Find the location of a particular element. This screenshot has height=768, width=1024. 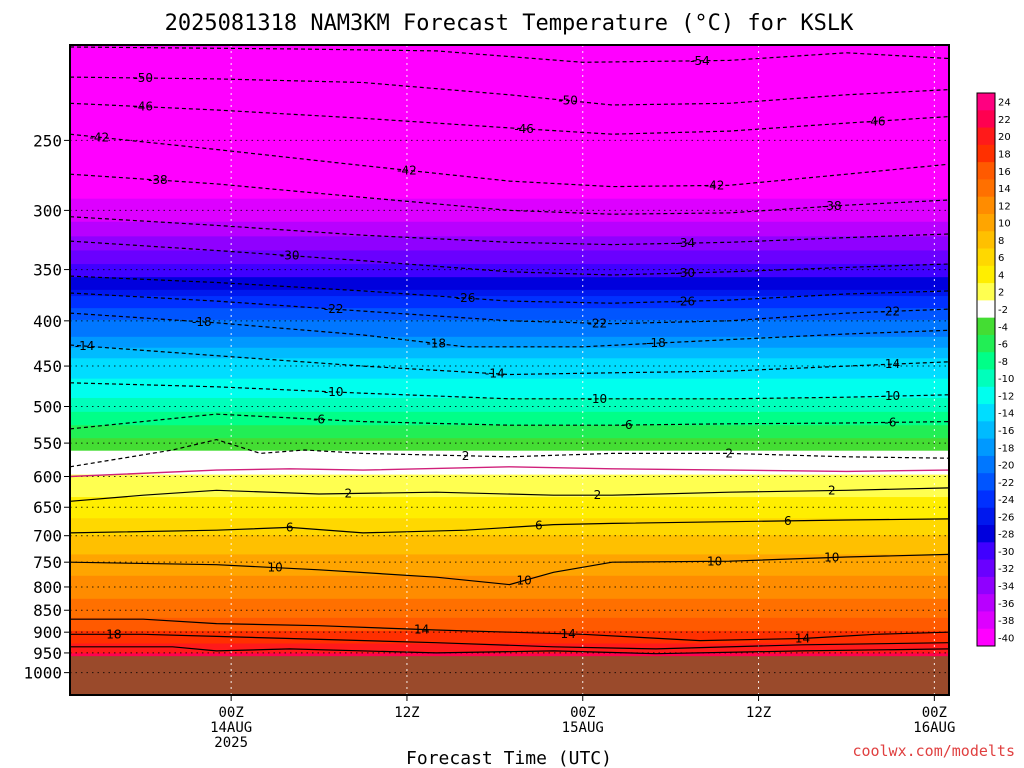

x-tick-label: 00Z is located at coordinates (582, 713).